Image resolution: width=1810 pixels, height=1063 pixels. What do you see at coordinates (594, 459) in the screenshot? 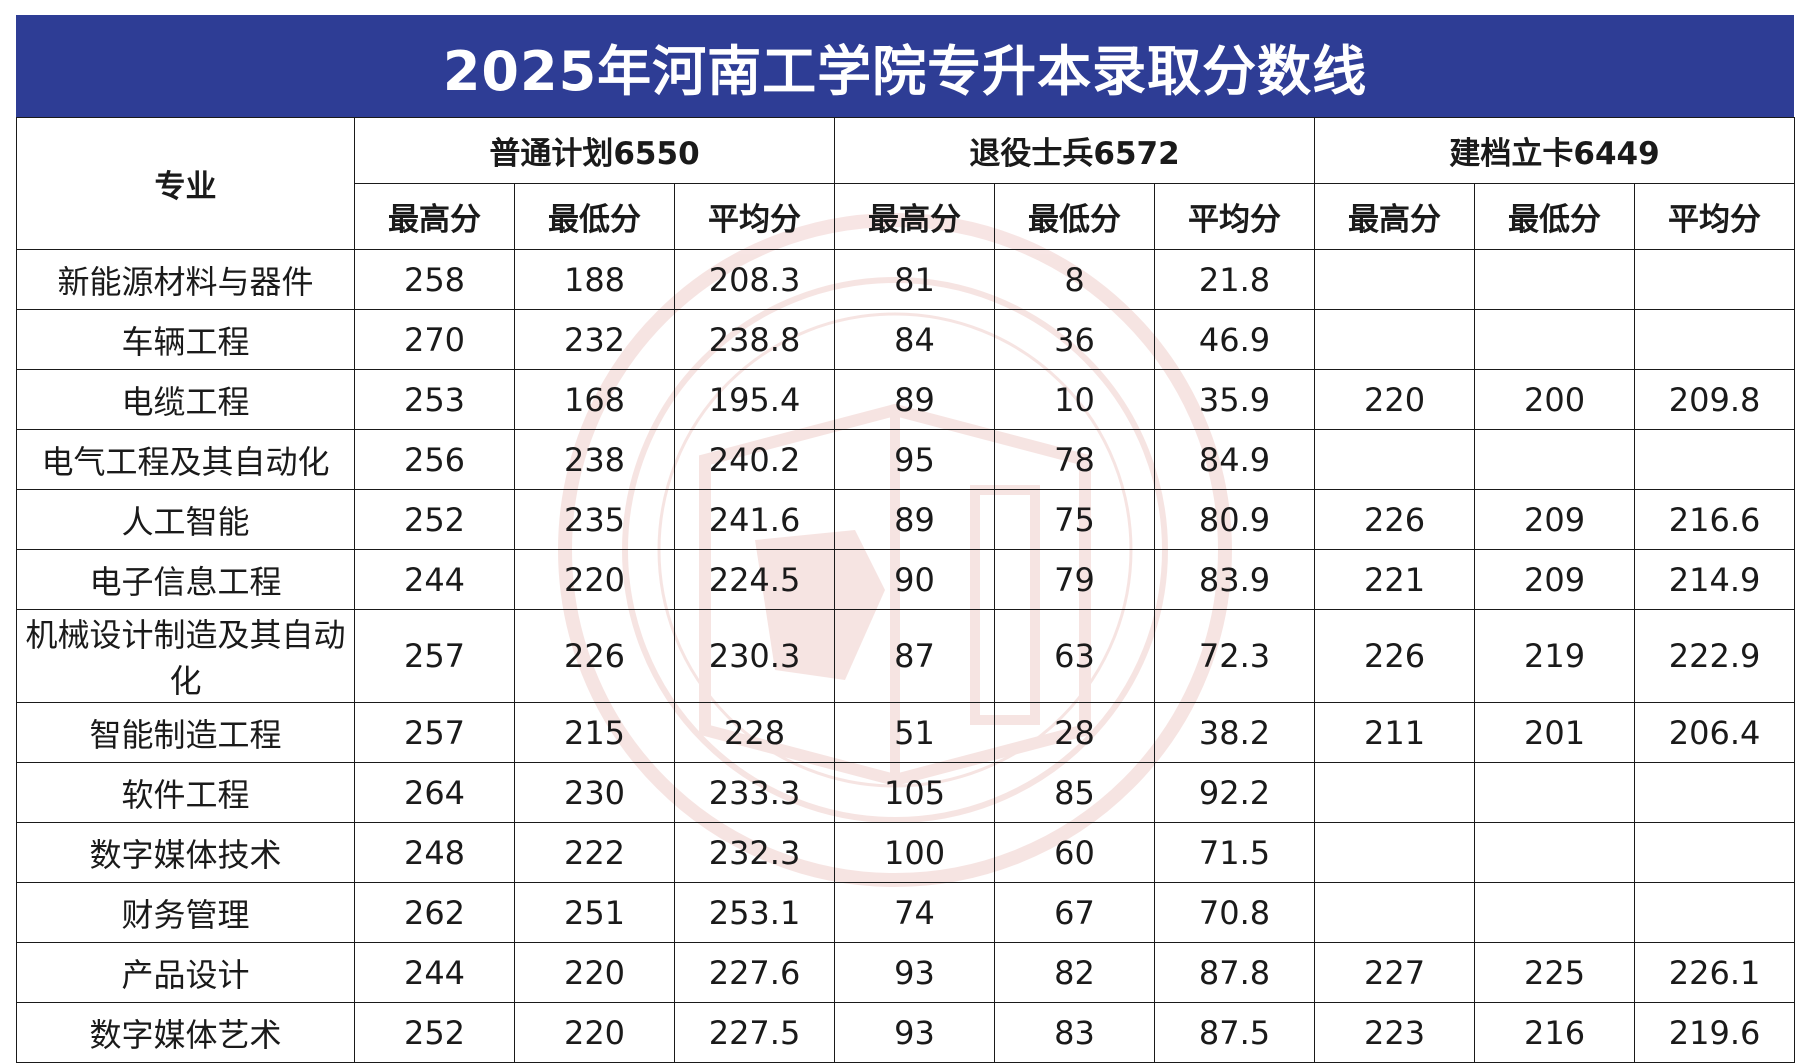
I see `regular-min-cell: 238` at bounding box center [594, 459].